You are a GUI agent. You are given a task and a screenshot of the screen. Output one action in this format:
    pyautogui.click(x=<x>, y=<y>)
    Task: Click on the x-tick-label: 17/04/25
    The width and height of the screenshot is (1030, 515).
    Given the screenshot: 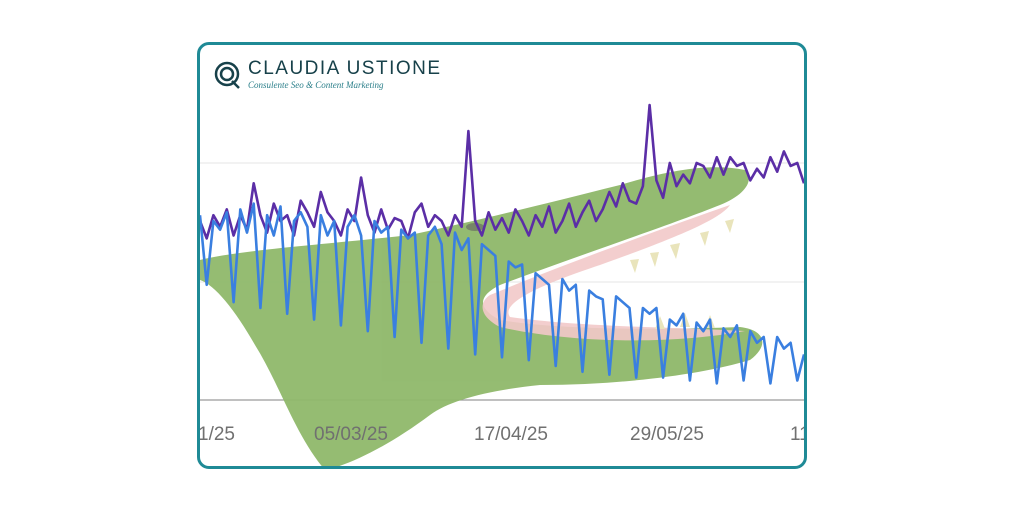 What is the action you would take?
    pyautogui.click(x=511, y=434)
    